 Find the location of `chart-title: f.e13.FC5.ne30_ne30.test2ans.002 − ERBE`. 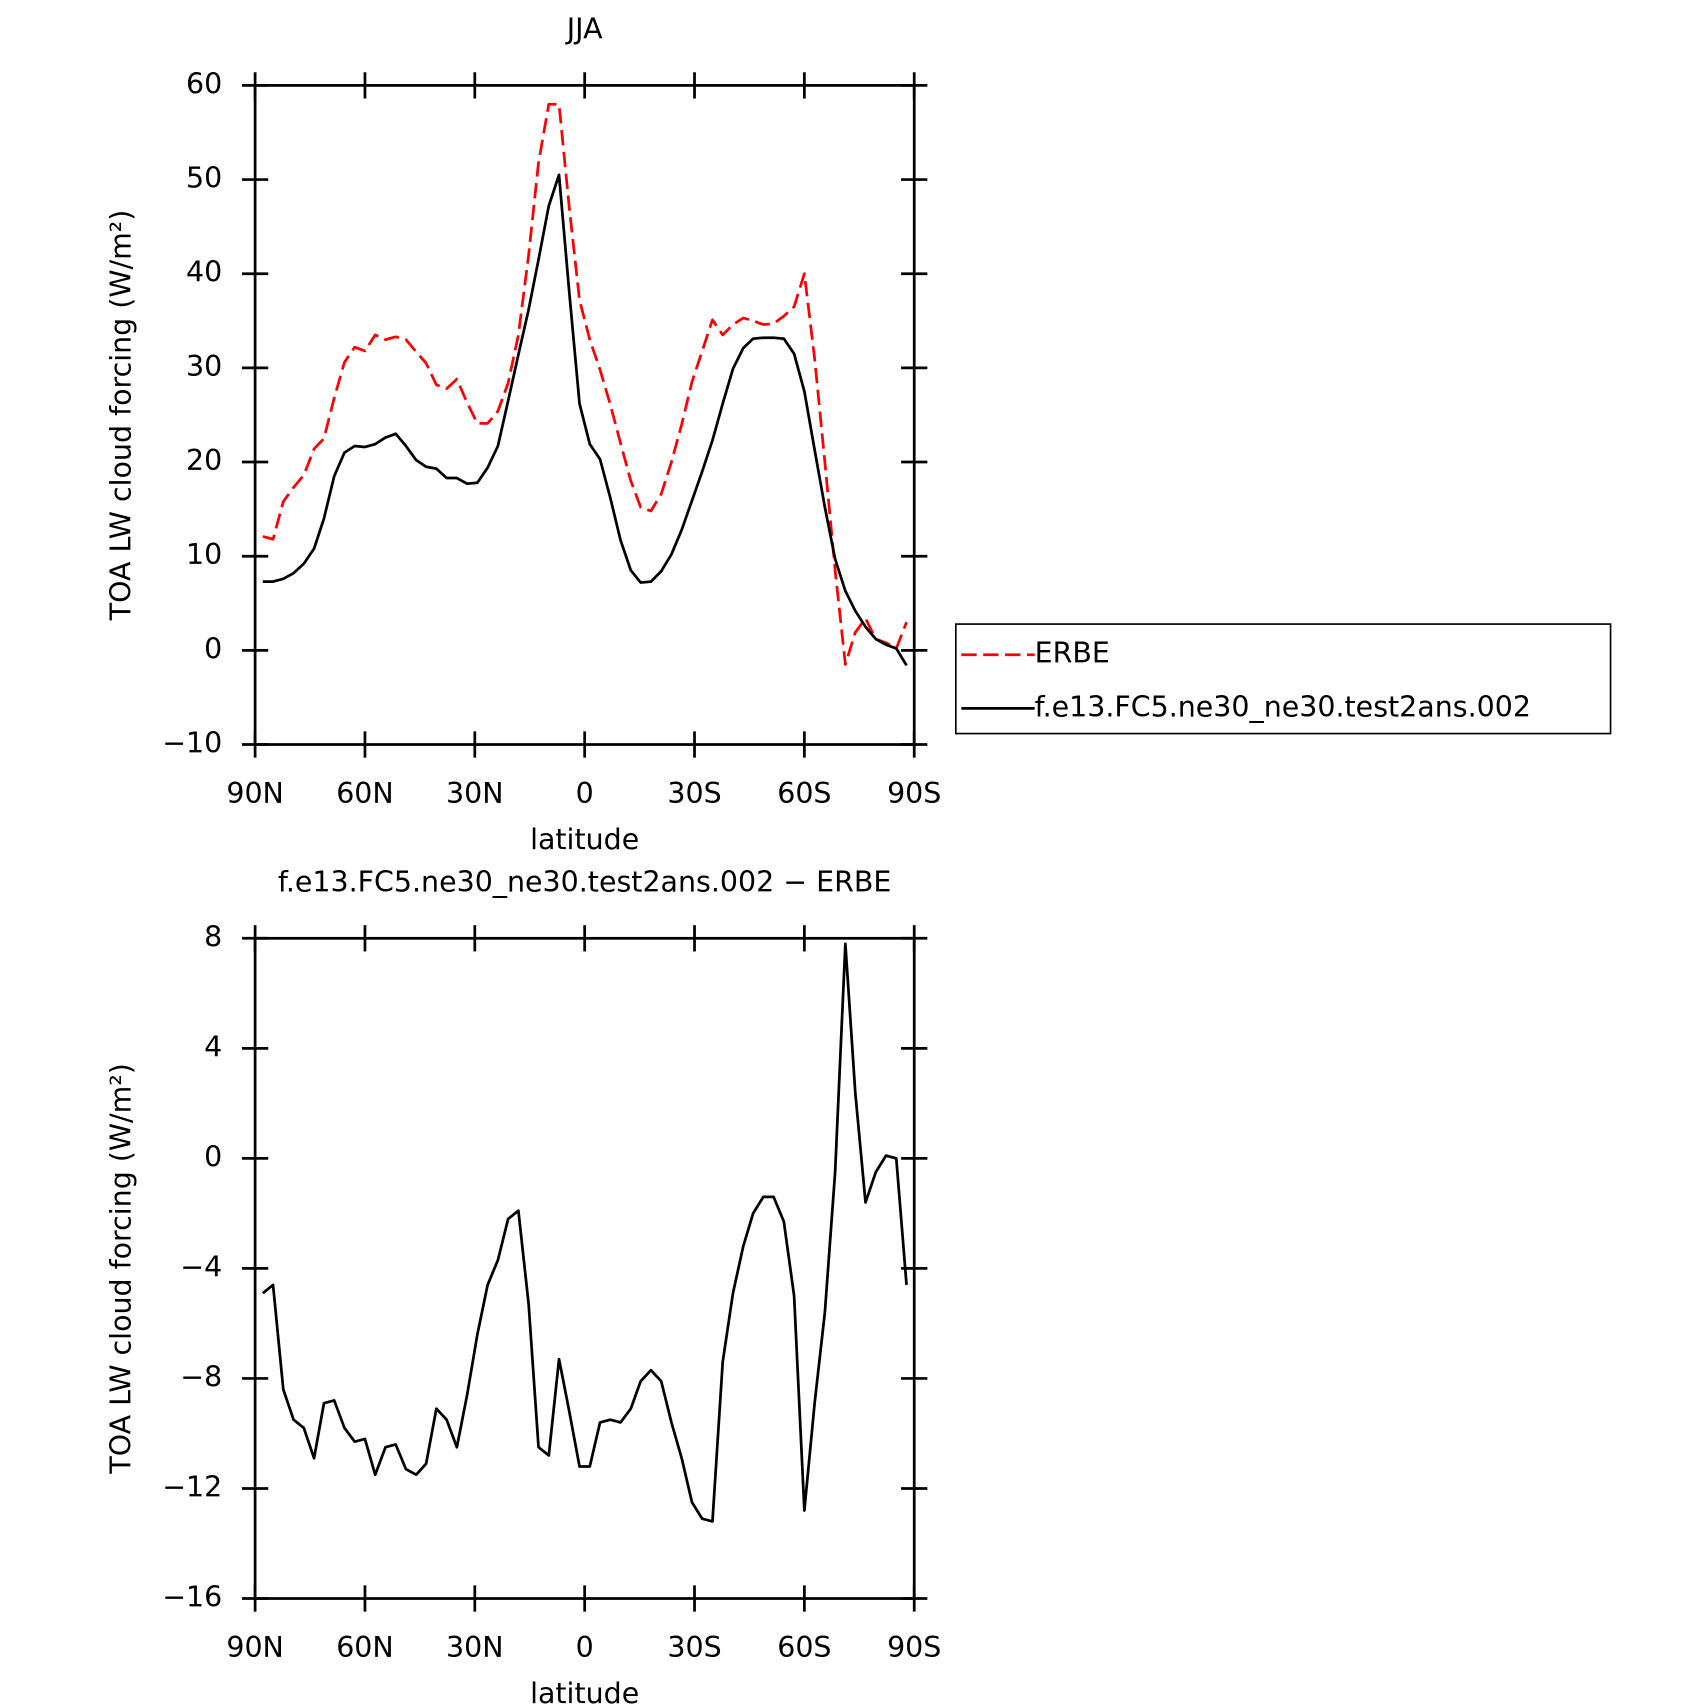

chart-title: f.e13.FC5.ne30_ne30.test2ans.002 − ERBE is located at coordinates (584, 882).